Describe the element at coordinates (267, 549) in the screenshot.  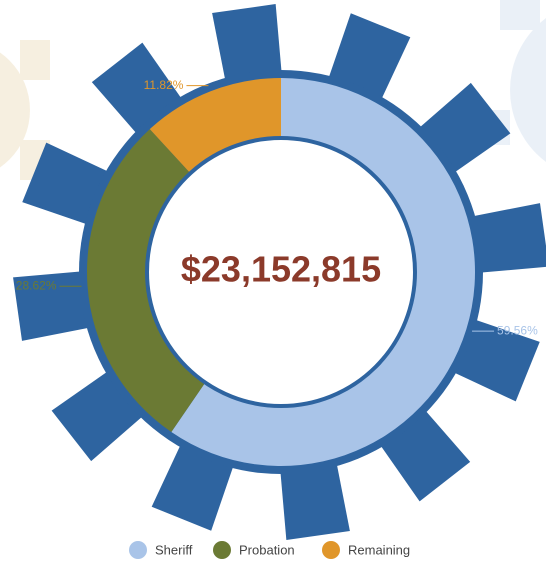
I see `legend-label: Probation` at that location.